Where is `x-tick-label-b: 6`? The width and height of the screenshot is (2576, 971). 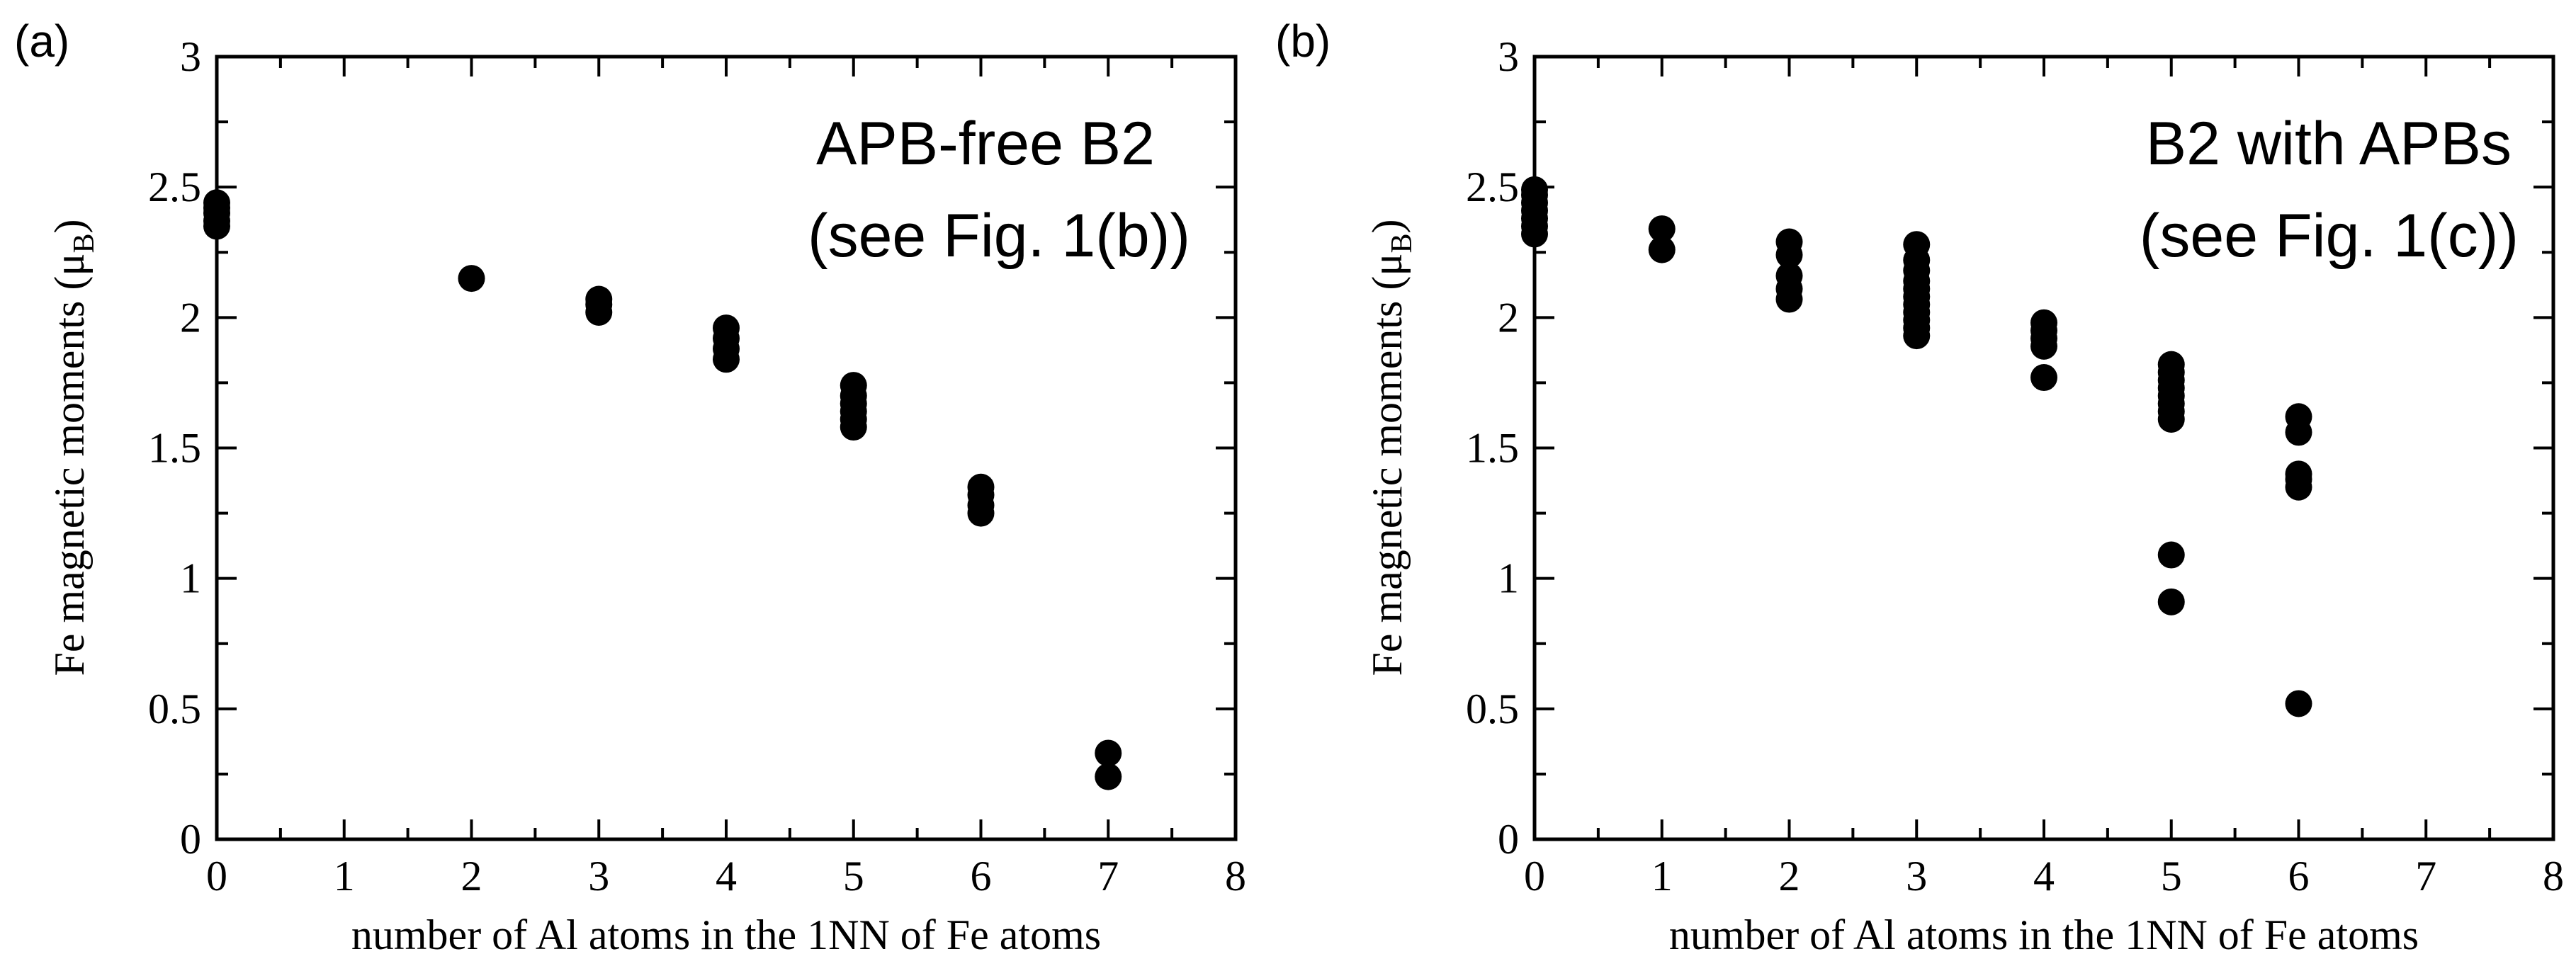
x-tick-label-b: 6 is located at coordinates (2299, 876).